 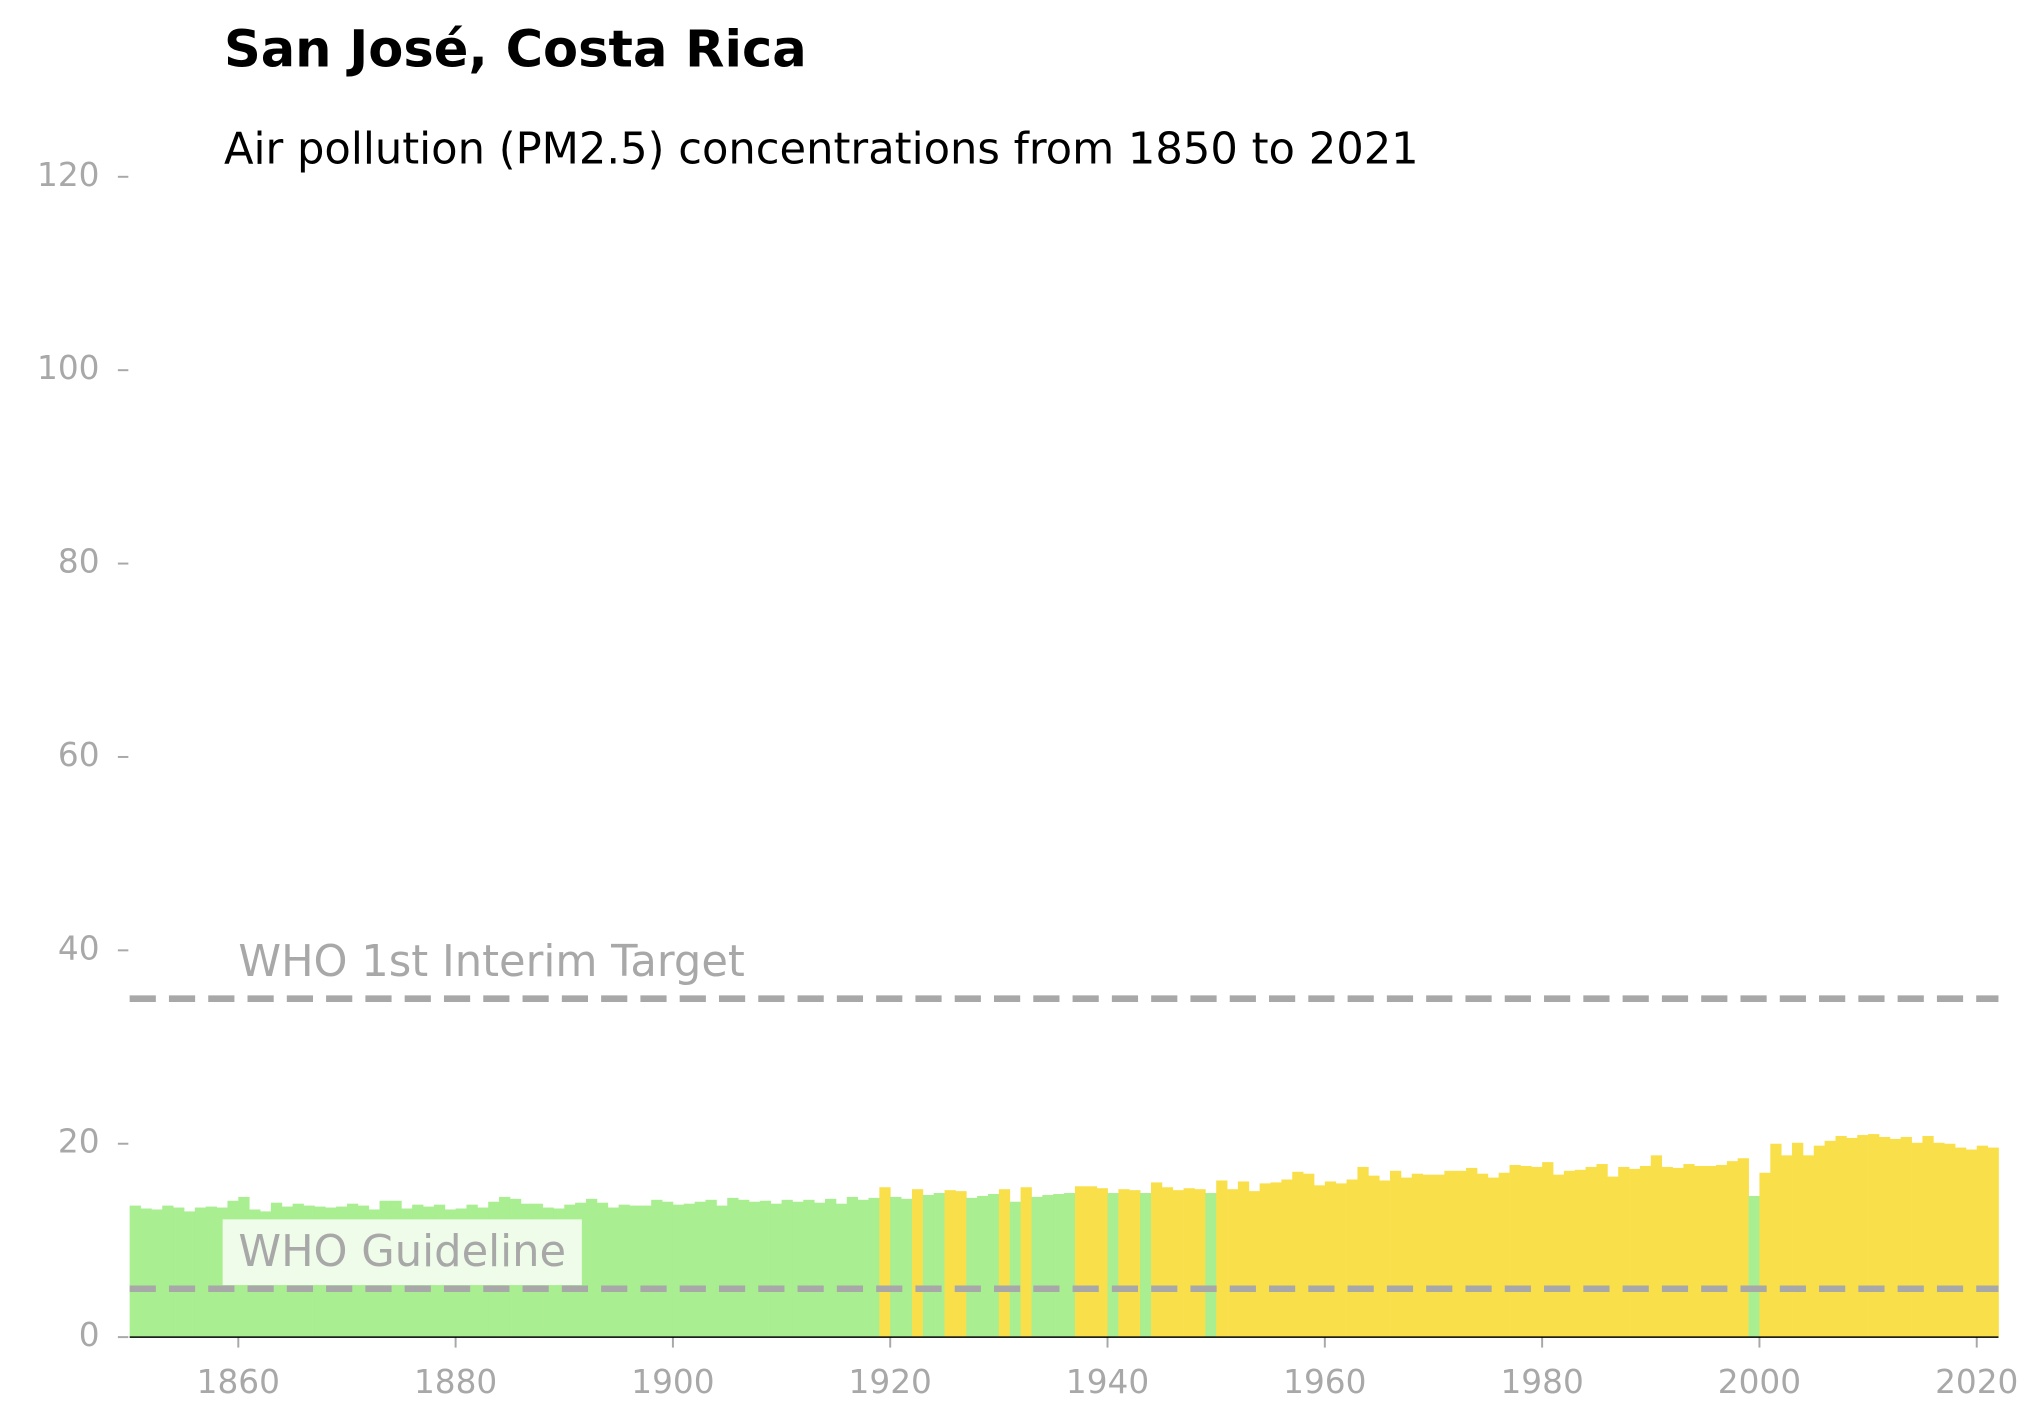 I want to click on x-tick-label: 1920, so click(x=890, y=1382).